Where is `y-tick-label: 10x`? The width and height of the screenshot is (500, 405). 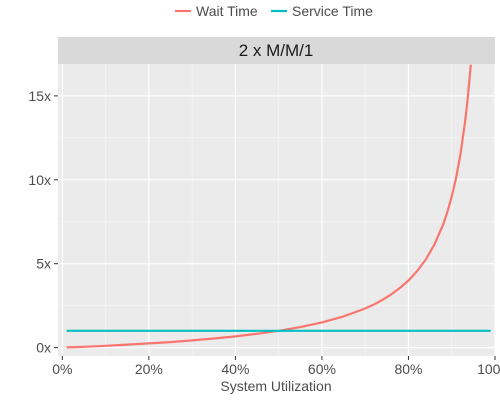
y-tick-label: 10x is located at coordinates (39, 180).